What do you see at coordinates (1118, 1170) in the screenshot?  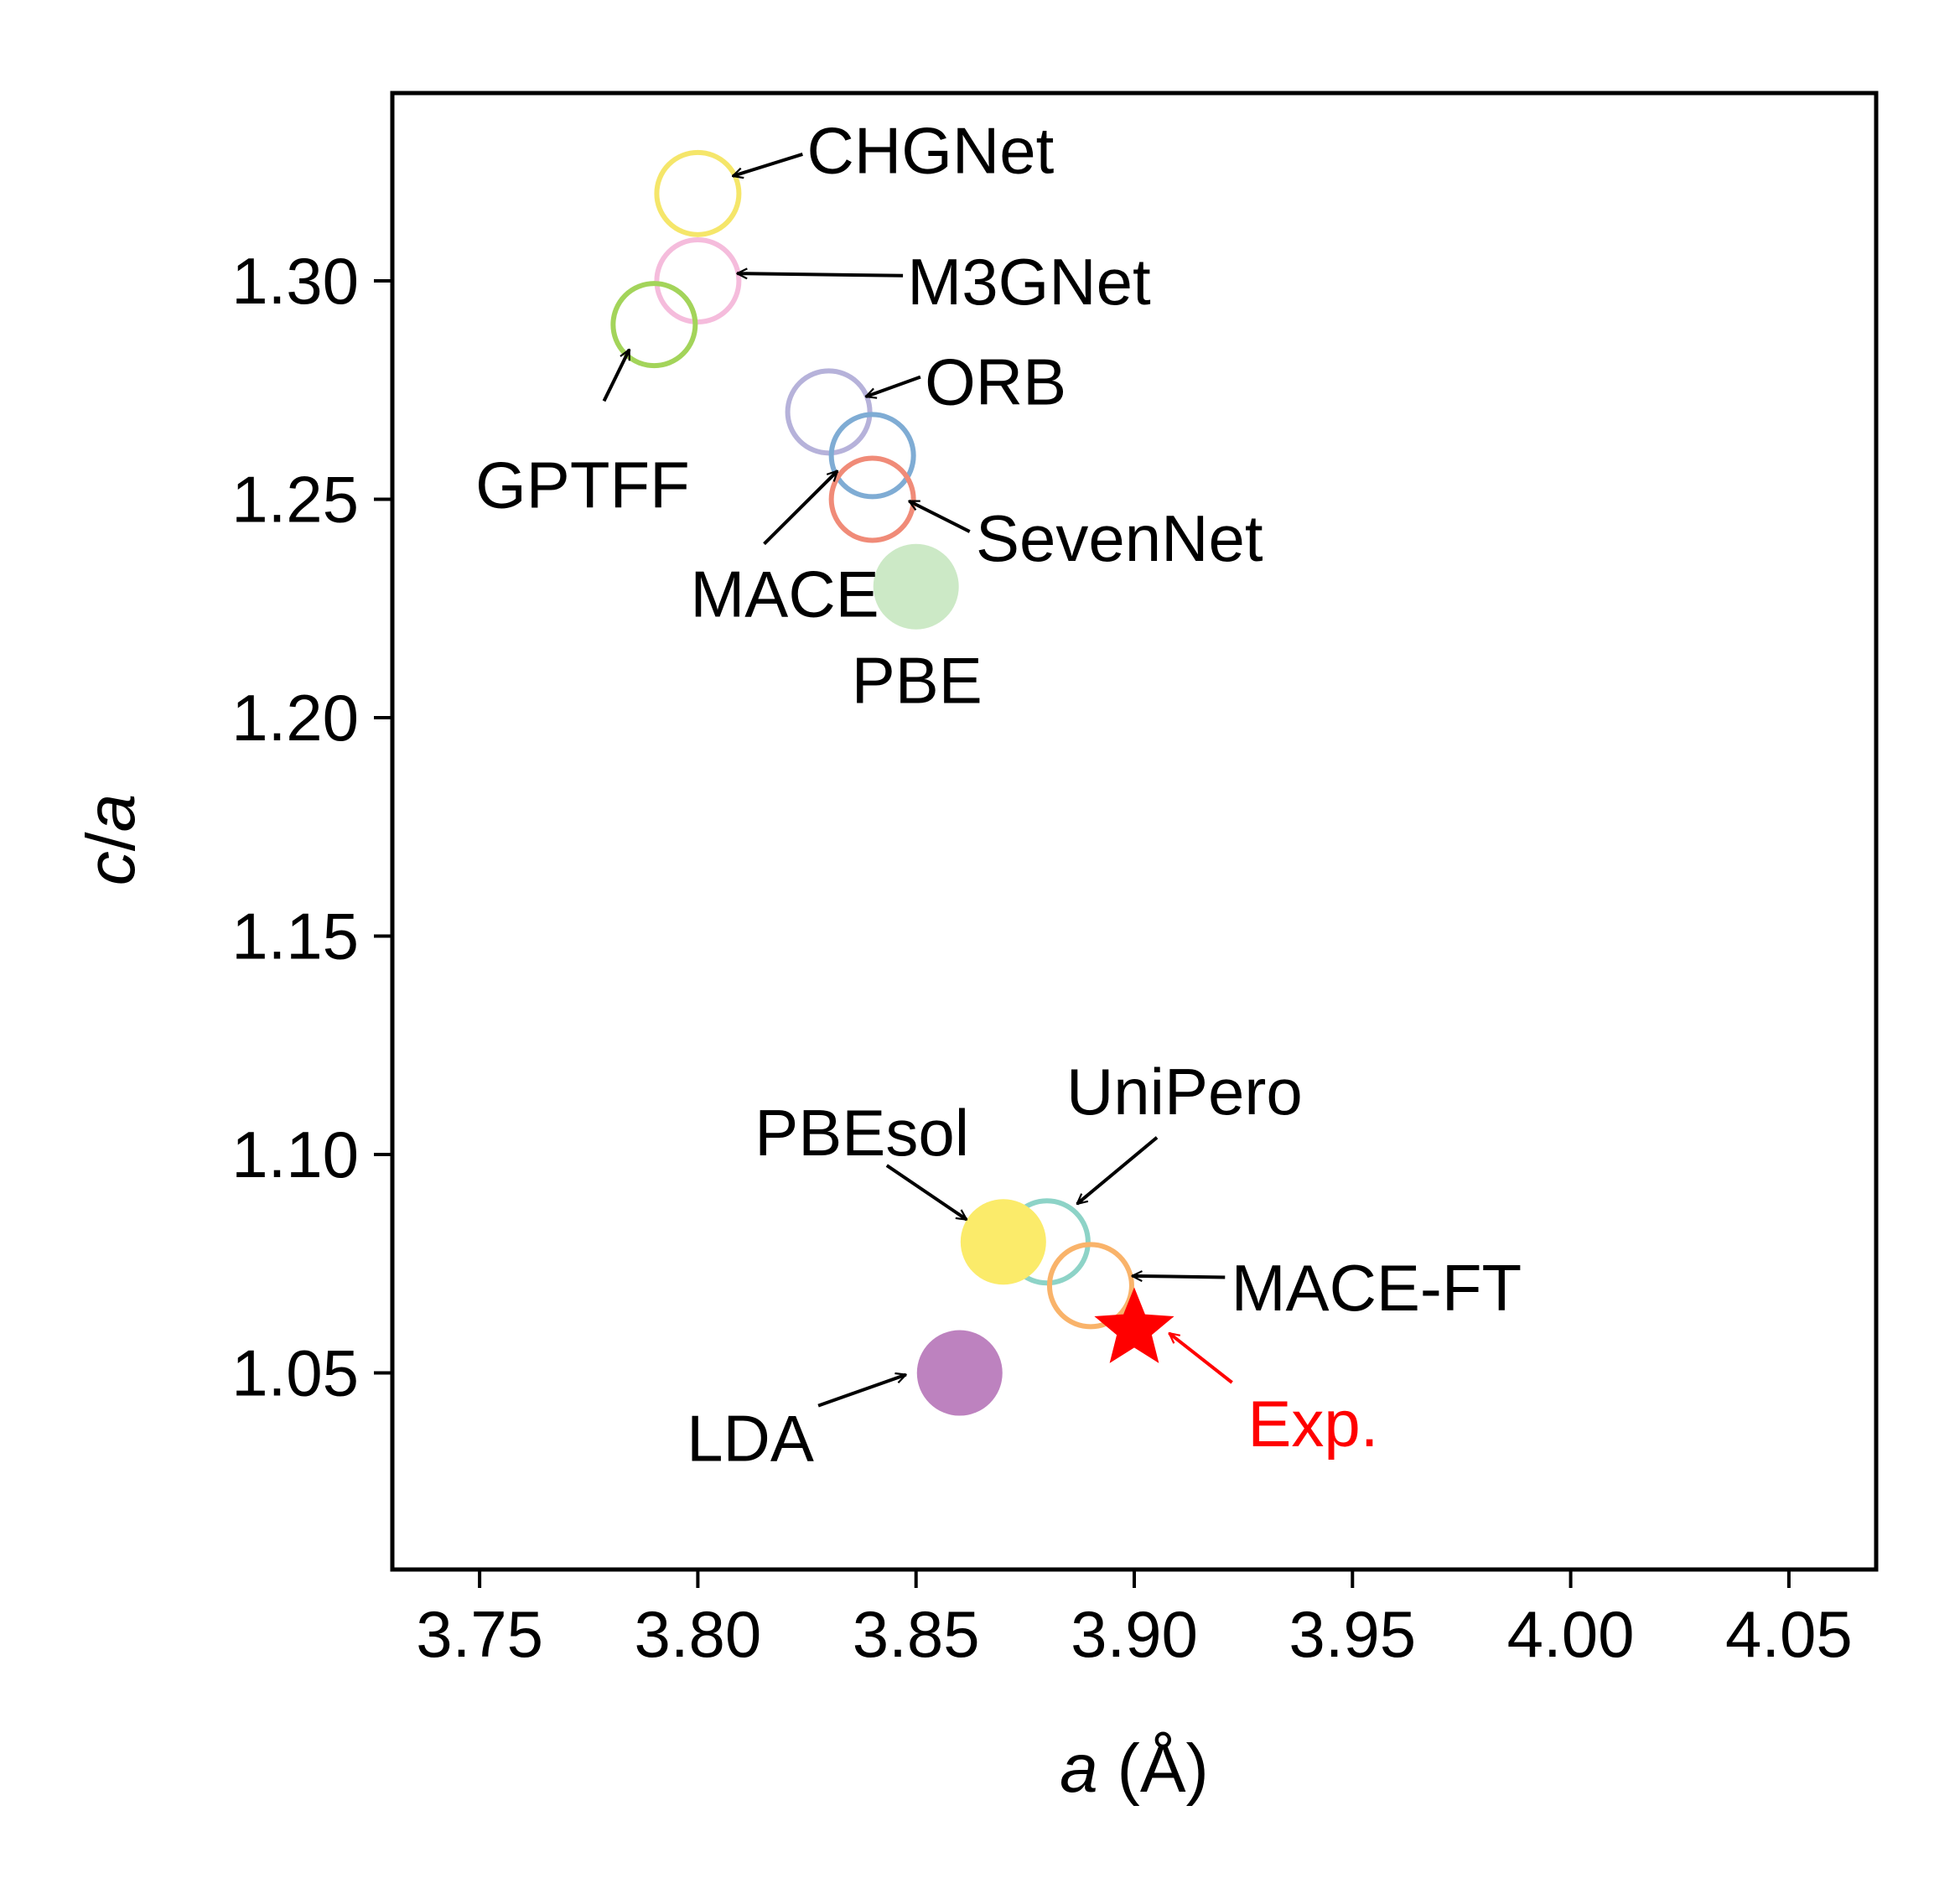 I see `arrow-unipero` at bounding box center [1118, 1170].